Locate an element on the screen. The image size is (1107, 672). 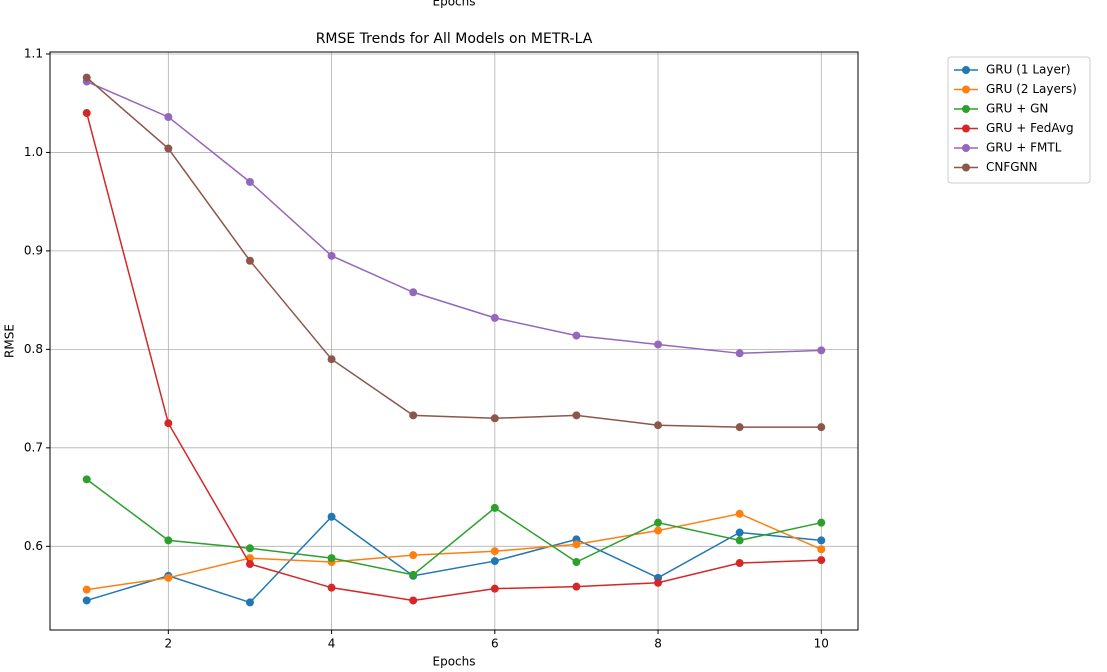
y-tick-label: 0.6 is located at coordinates (33, 546).